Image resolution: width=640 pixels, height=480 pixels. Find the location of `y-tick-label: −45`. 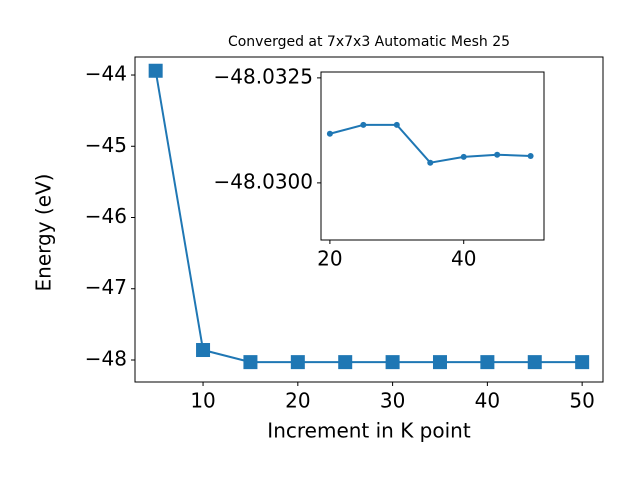

y-tick-label: −45 is located at coordinates (106, 145).